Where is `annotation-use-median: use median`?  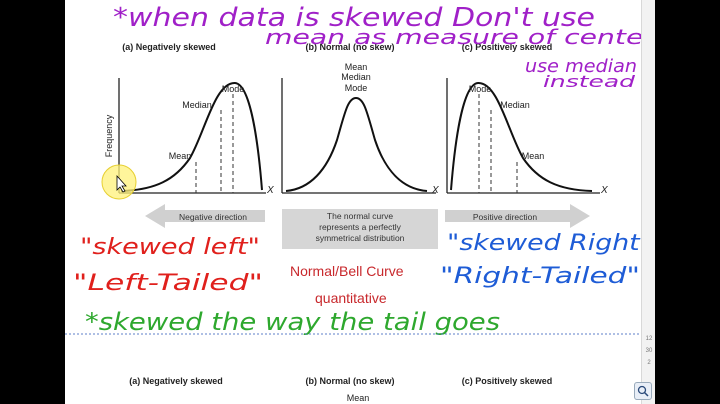
annotation-use-median: use median is located at coordinates (581, 66).